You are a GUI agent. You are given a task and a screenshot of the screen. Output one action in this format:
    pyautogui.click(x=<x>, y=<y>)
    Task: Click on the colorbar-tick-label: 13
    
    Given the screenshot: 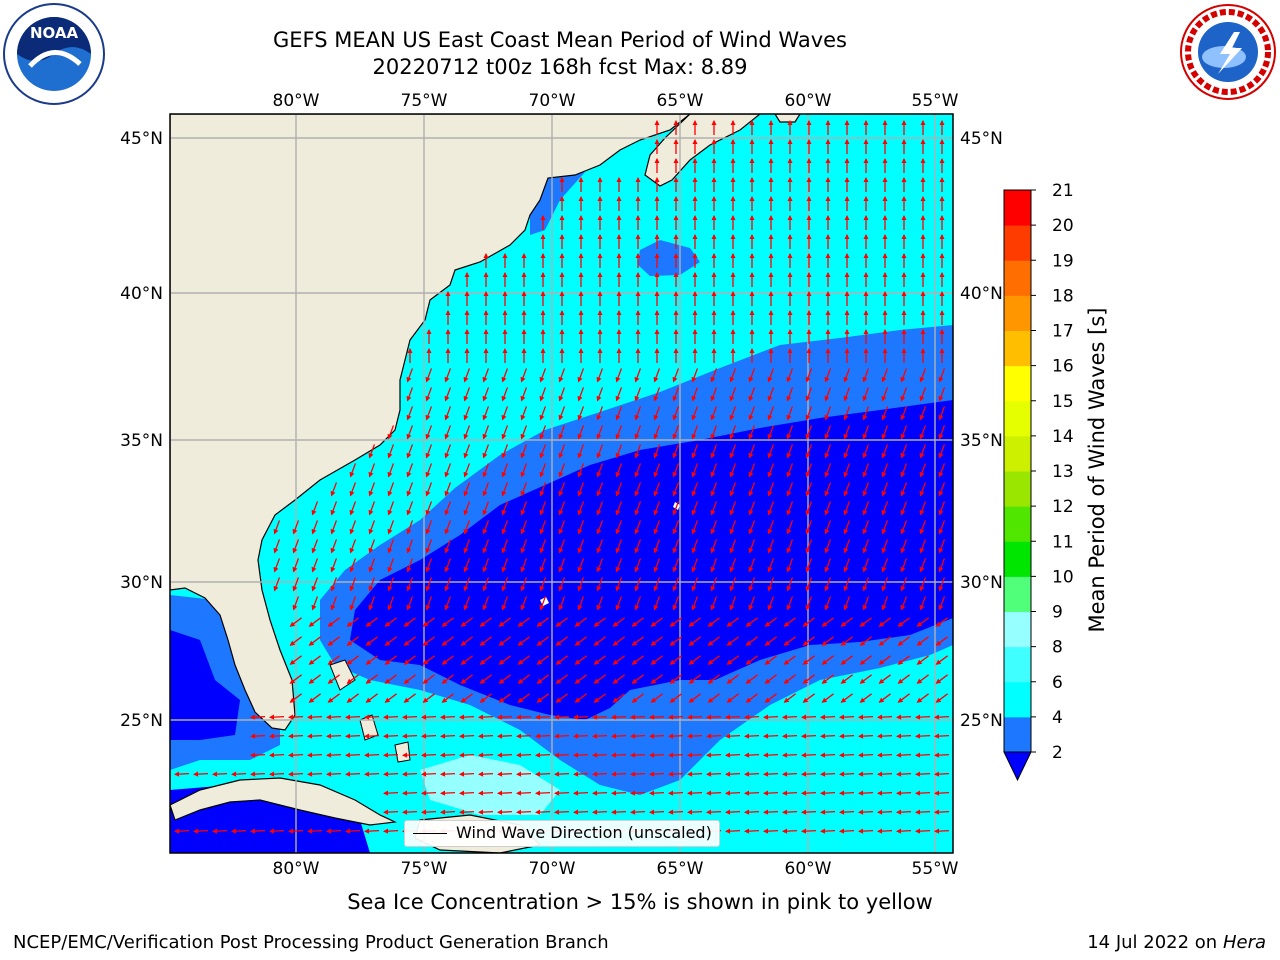 What is the action you would take?
    pyautogui.click(x=1063, y=472)
    